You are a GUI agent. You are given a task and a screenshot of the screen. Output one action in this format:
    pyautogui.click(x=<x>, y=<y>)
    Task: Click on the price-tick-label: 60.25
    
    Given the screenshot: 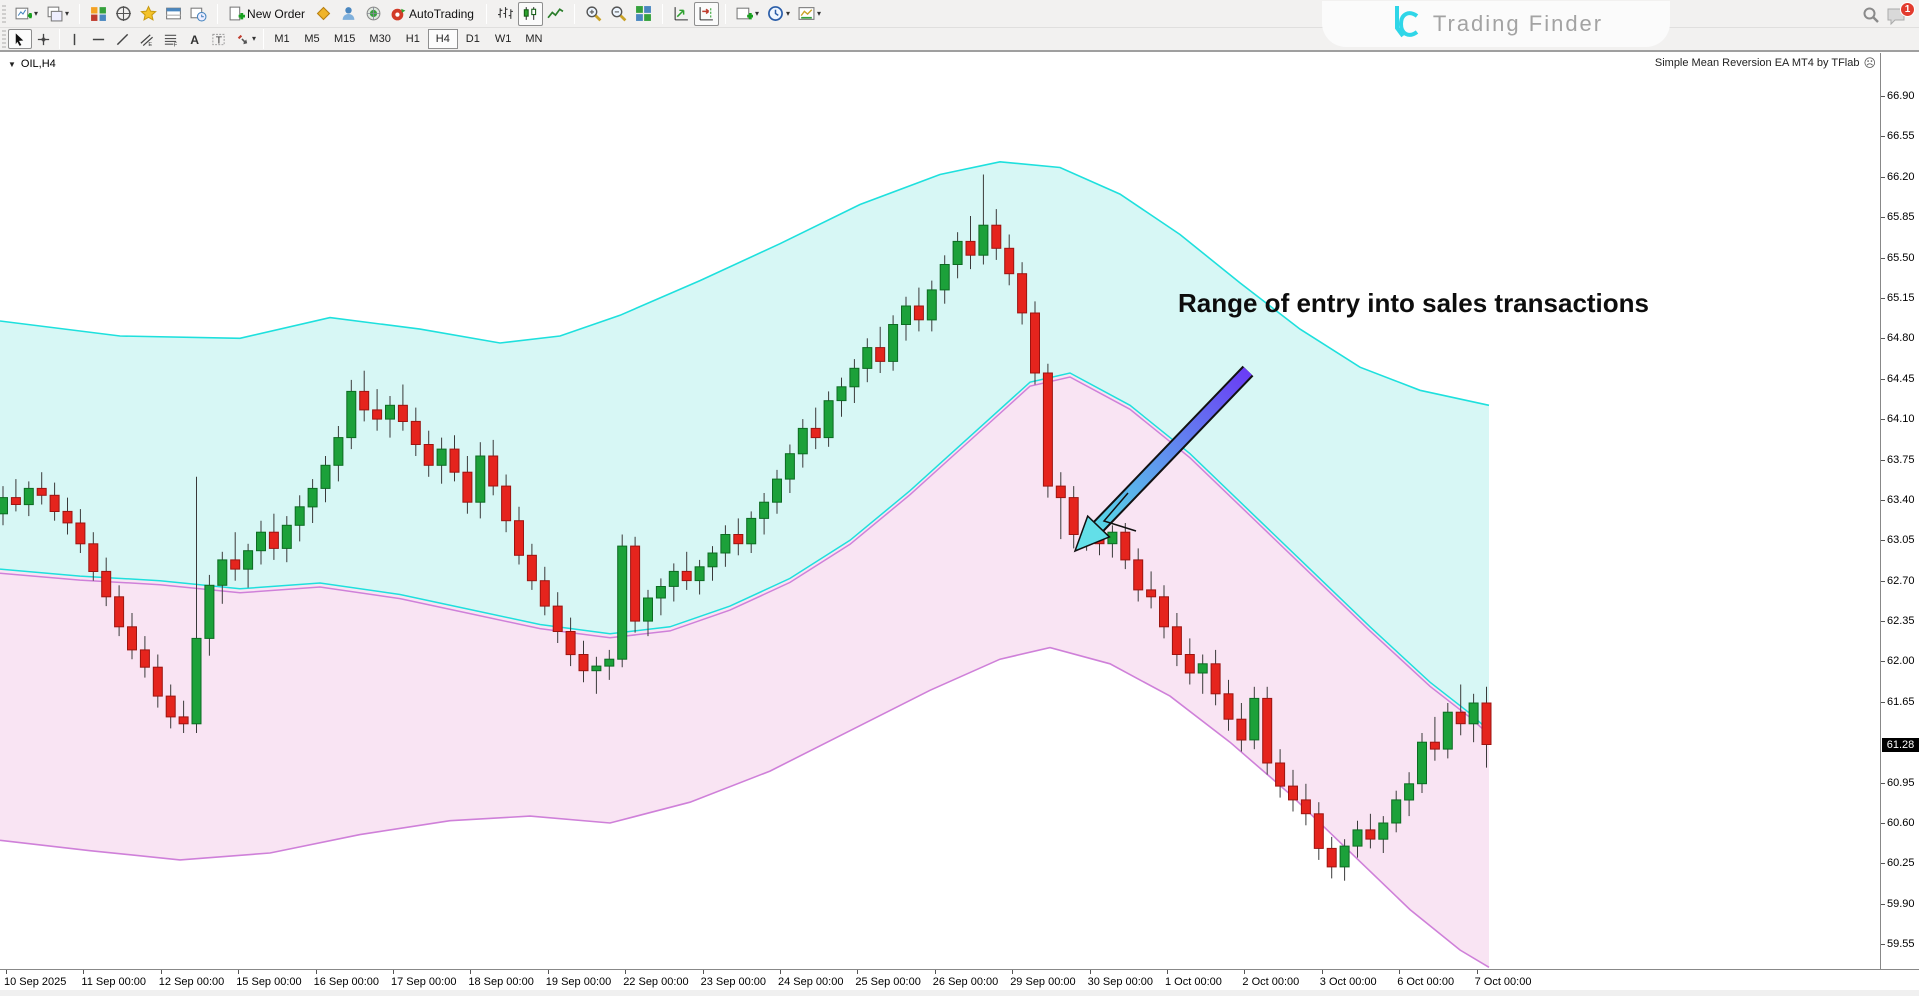 What is the action you would take?
    pyautogui.click(x=1901, y=863)
    